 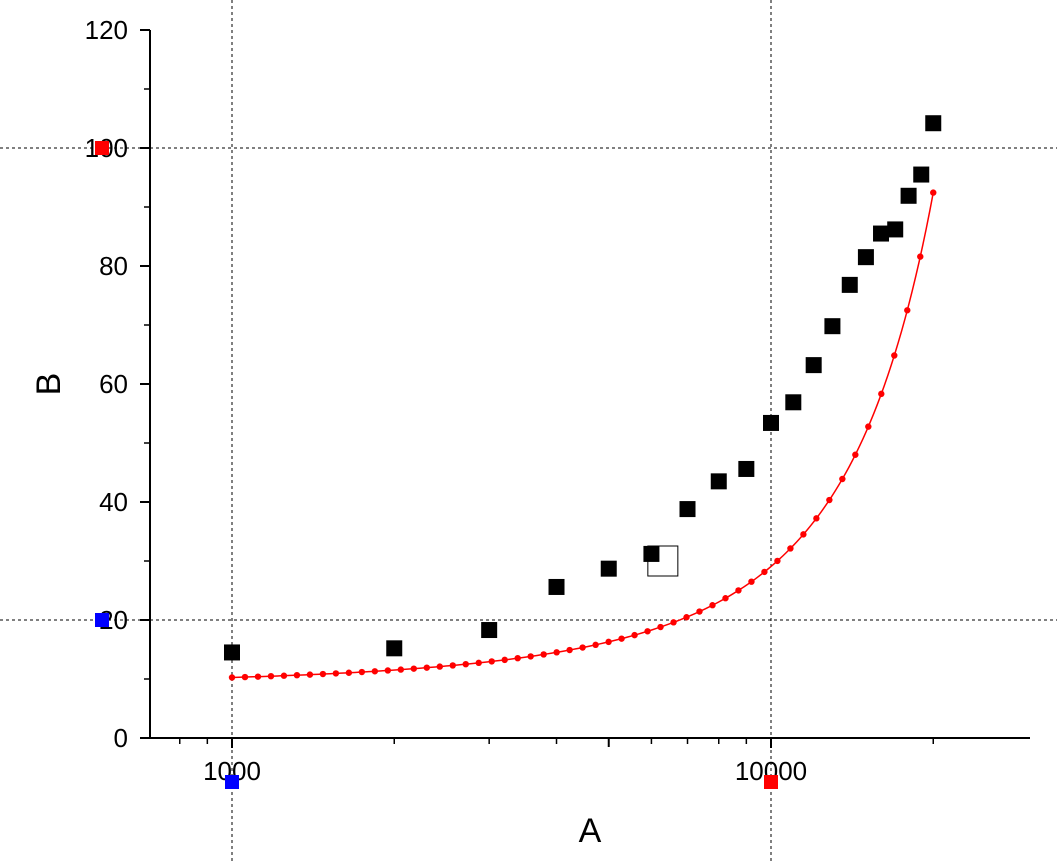 What do you see at coordinates (590, 831) in the screenshot?
I see `x-axis-title: A` at bounding box center [590, 831].